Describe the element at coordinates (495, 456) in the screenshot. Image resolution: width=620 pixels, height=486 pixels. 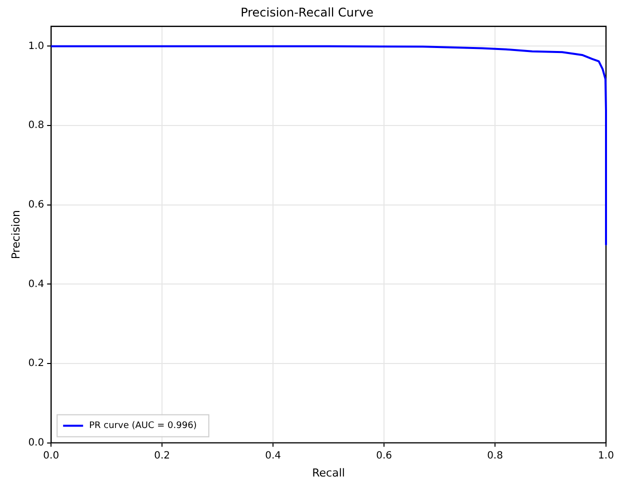
I see `x-tick-label: 0.8` at that location.